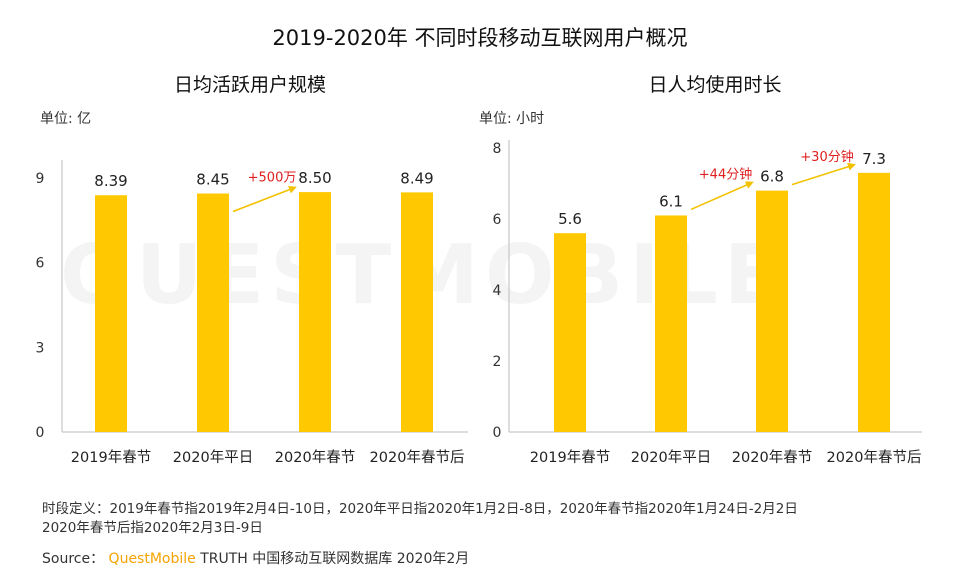 This screenshot has width=960, height=578. I want to click on chart0-annotation-label: +500万, so click(272, 178).